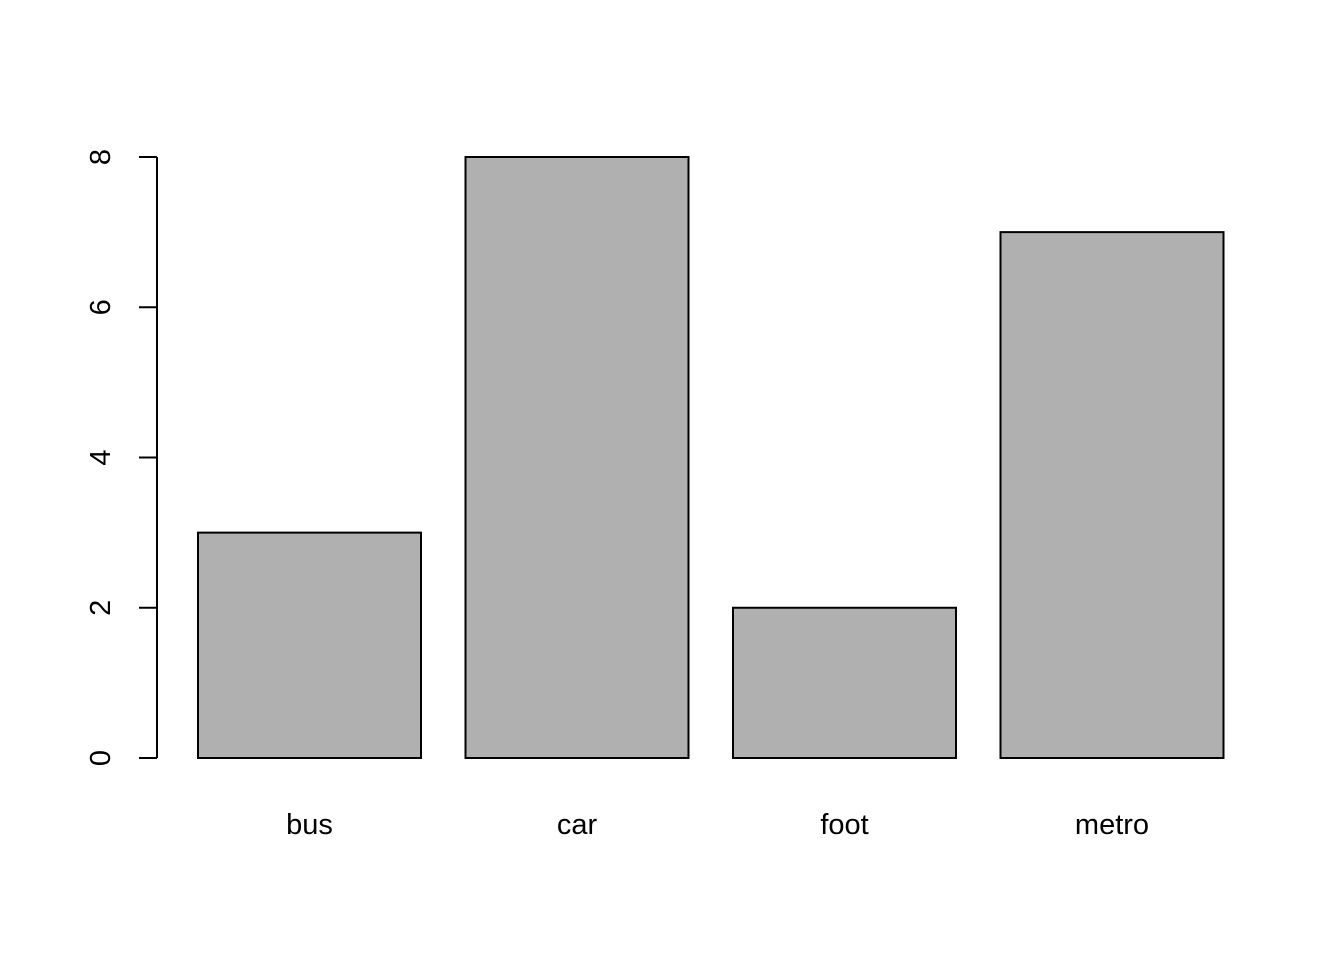 This screenshot has width=1344, height=960. Describe the element at coordinates (309, 825) in the screenshot. I see `x-tick-label-bus: bus` at that location.